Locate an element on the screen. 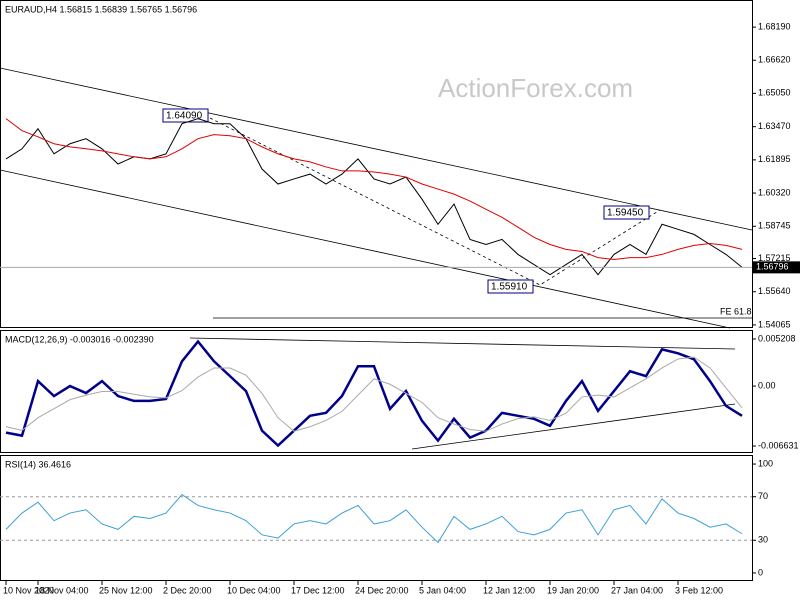 This screenshot has width=800, height=600. y-tick-label: 70 is located at coordinates (763, 496).